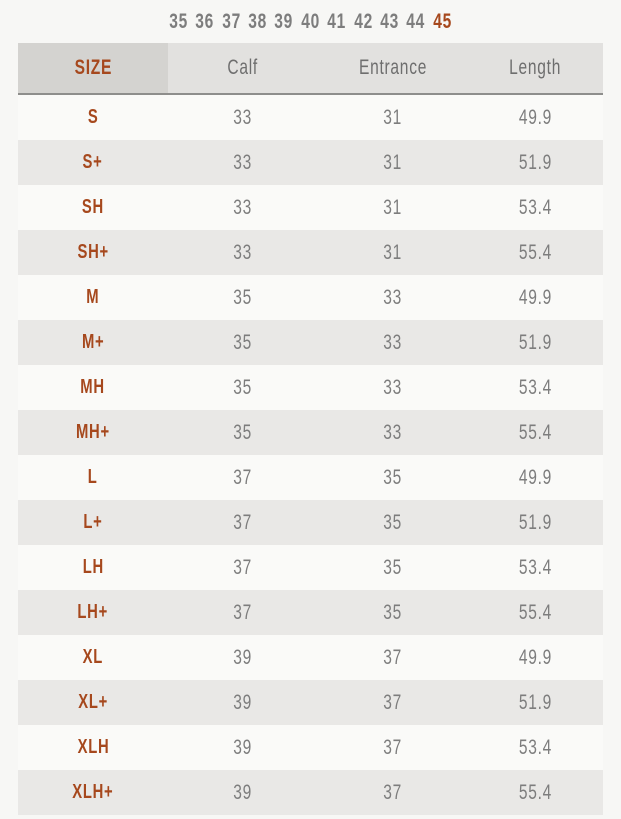  I want to click on row-size-cell: XL, so click(93, 657).